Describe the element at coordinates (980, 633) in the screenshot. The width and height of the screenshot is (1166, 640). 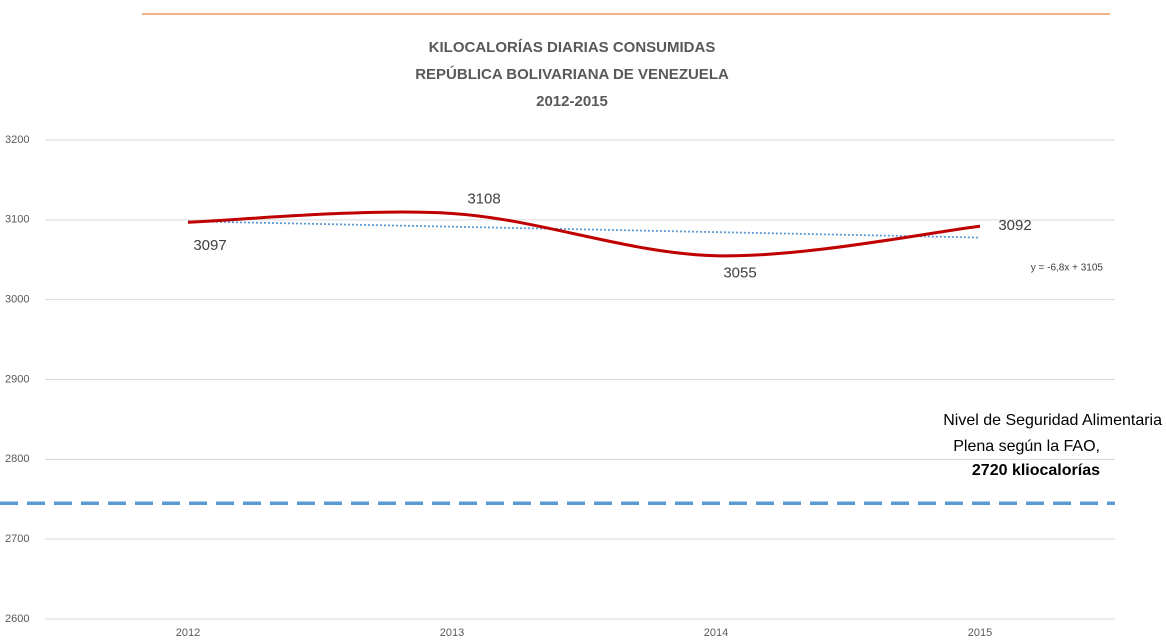
I see `x-tick-label: 2015` at that location.